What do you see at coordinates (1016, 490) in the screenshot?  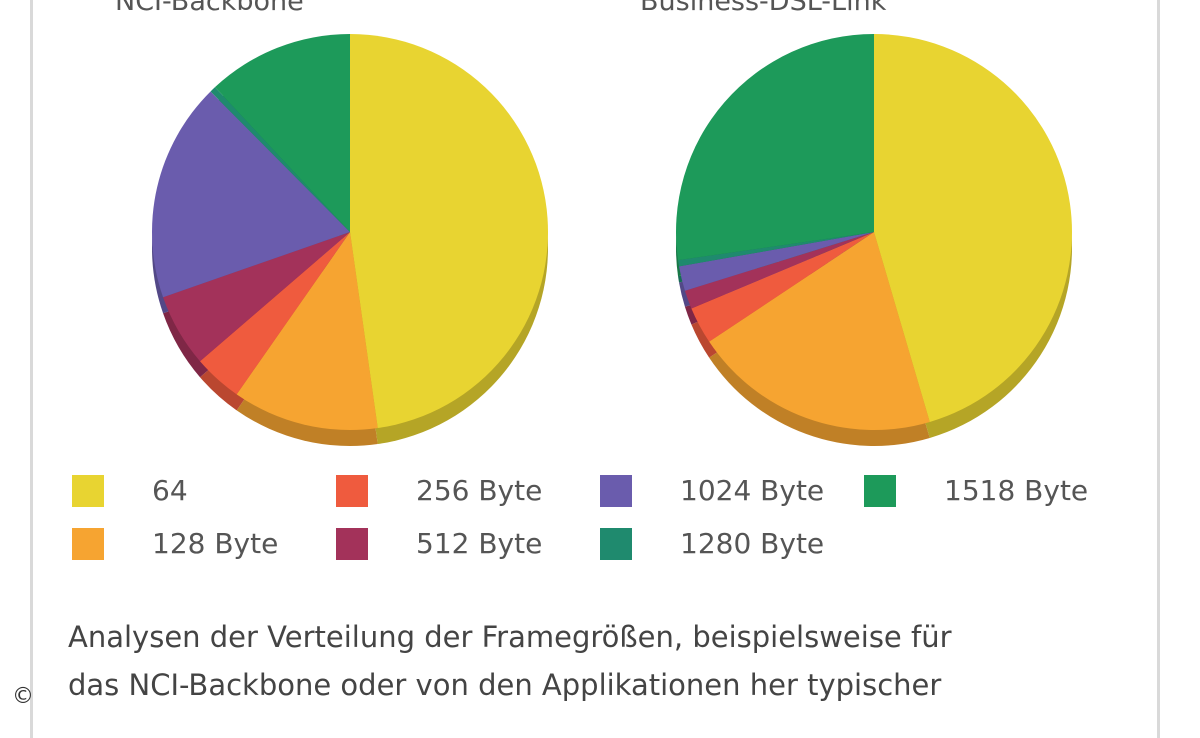 I see `legend-label: 1518 Byte` at bounding box center [1016, 490].